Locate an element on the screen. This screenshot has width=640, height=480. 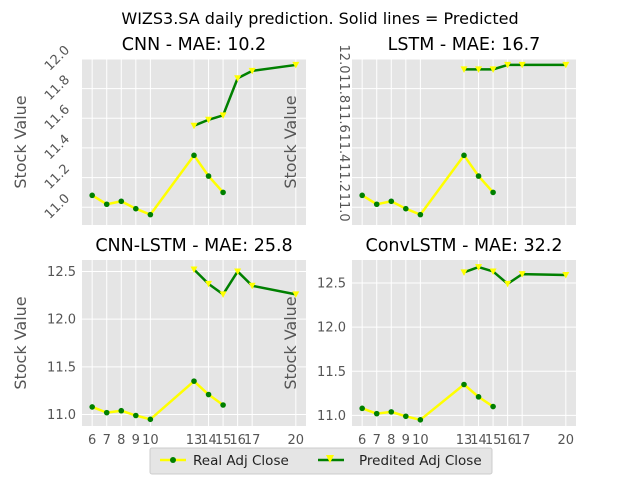
legend-real-marker is located at coordinates (173, 460).